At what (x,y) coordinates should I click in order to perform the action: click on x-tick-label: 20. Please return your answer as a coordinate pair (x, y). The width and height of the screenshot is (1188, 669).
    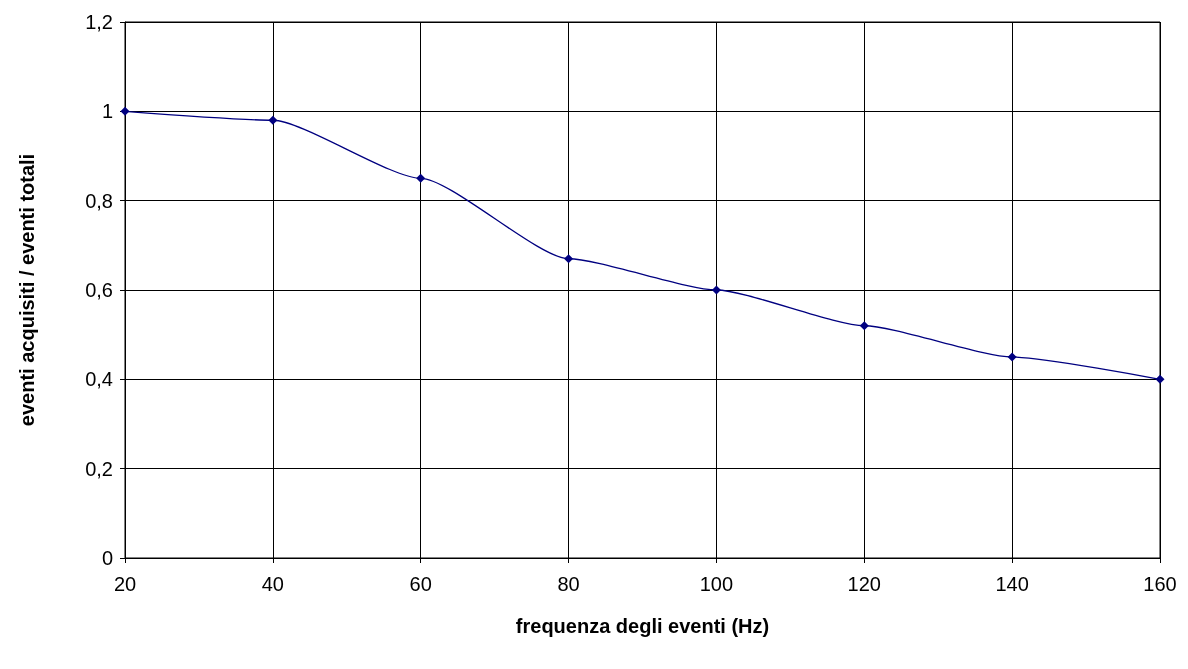
    Looking at the image, I should click on (125, 584).